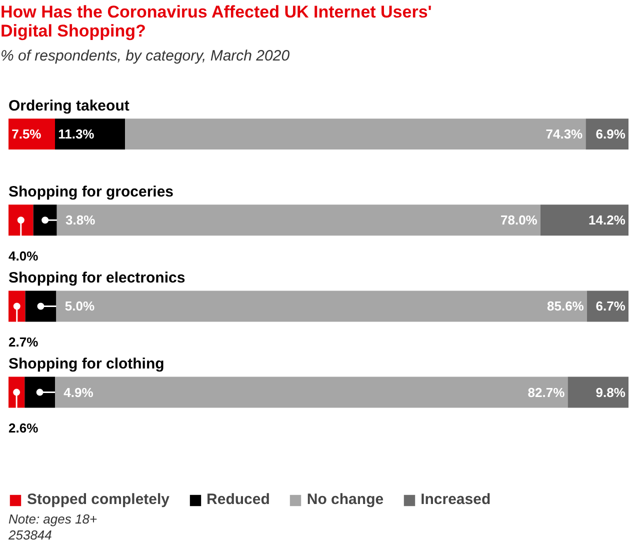 The width and height of the screenshot is (632, 550). What do you see at coordinates (79, 392) in the screenshot?
I see `data-label: 4.9%` at bounding box center [79, 392].